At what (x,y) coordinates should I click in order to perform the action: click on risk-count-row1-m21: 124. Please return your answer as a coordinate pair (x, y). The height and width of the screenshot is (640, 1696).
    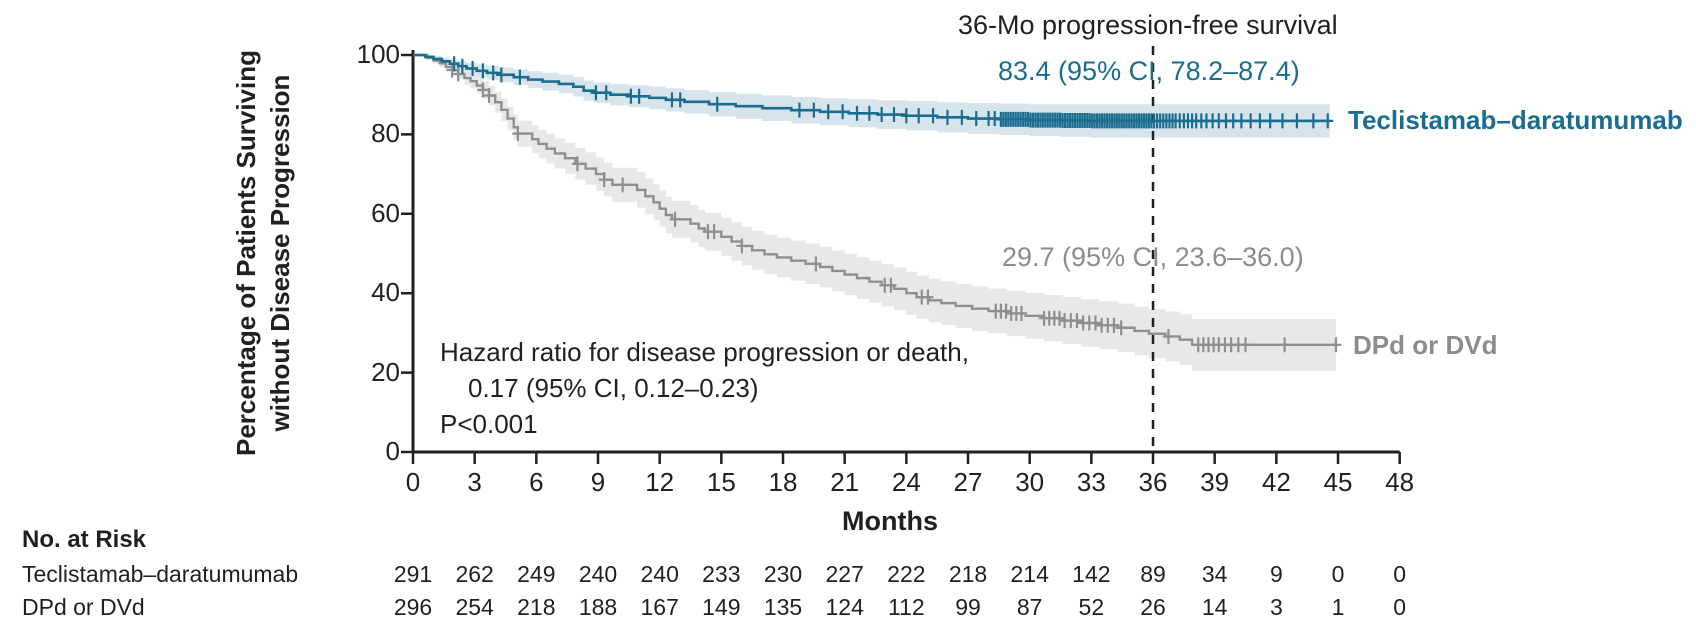
    Looking at the image, I should click on (844, 607).